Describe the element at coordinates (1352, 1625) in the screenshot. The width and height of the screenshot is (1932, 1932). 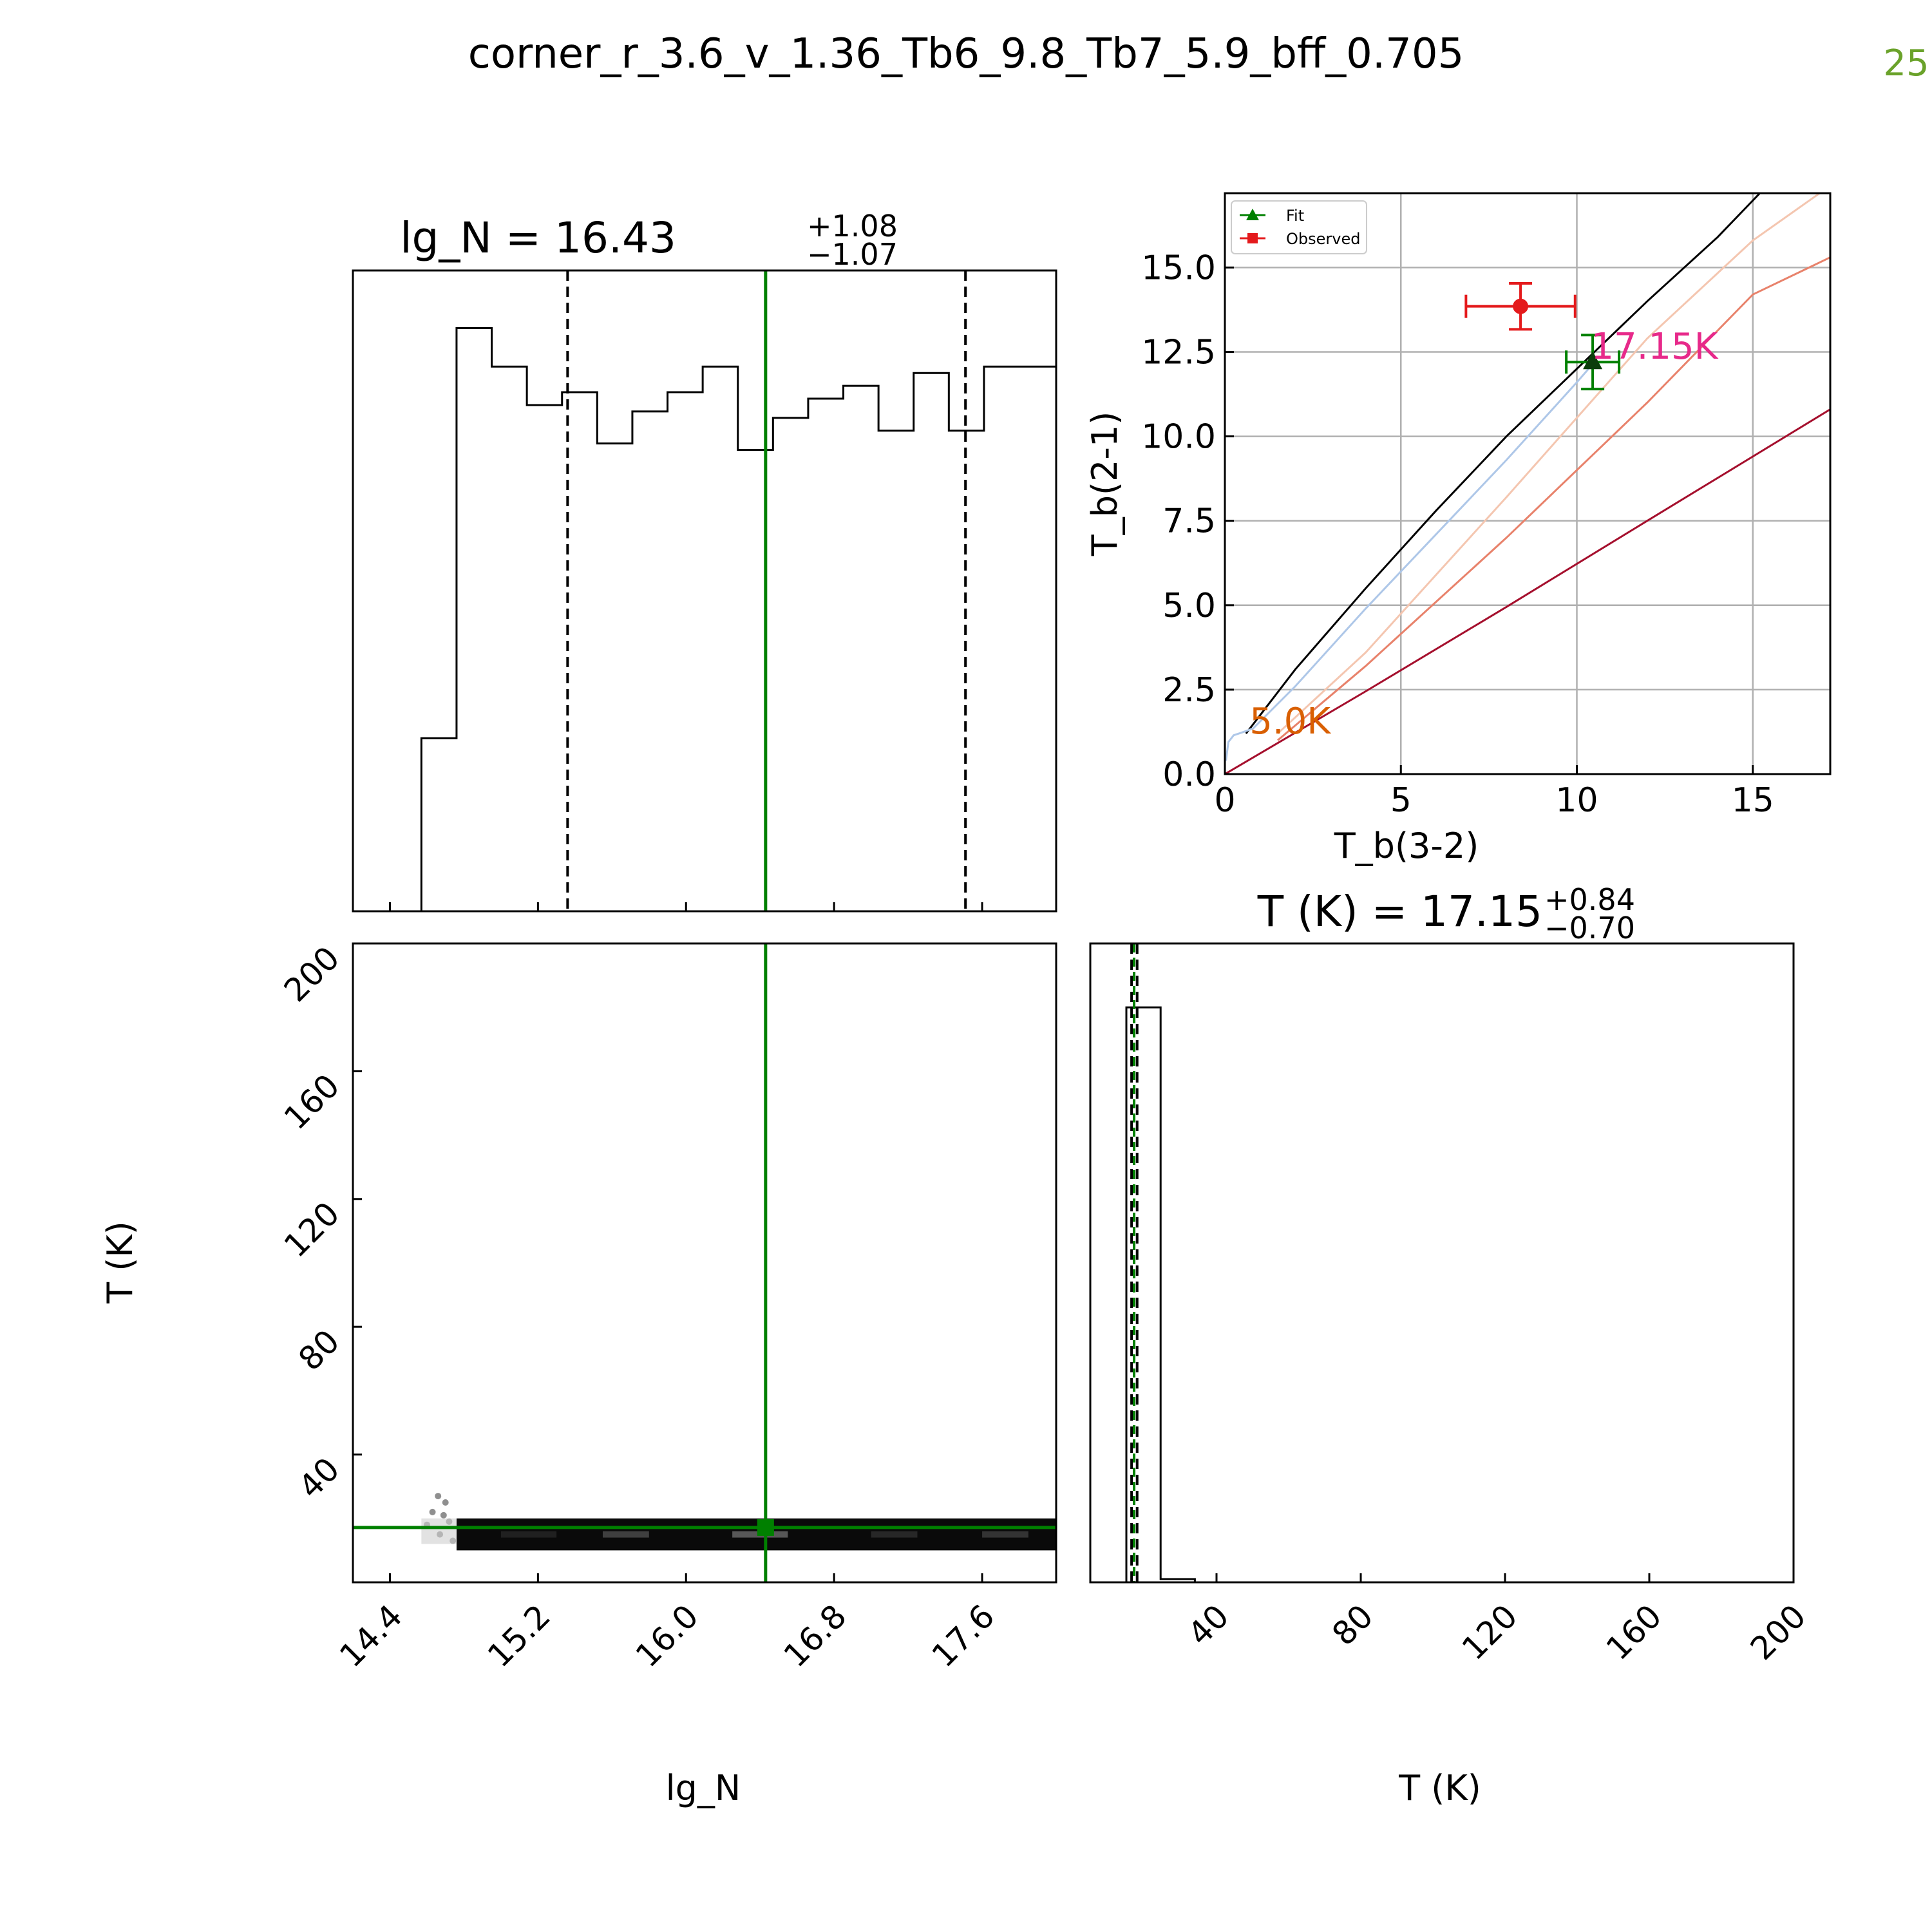
I see `T-histogram-x-tick-label: 80` at that location.